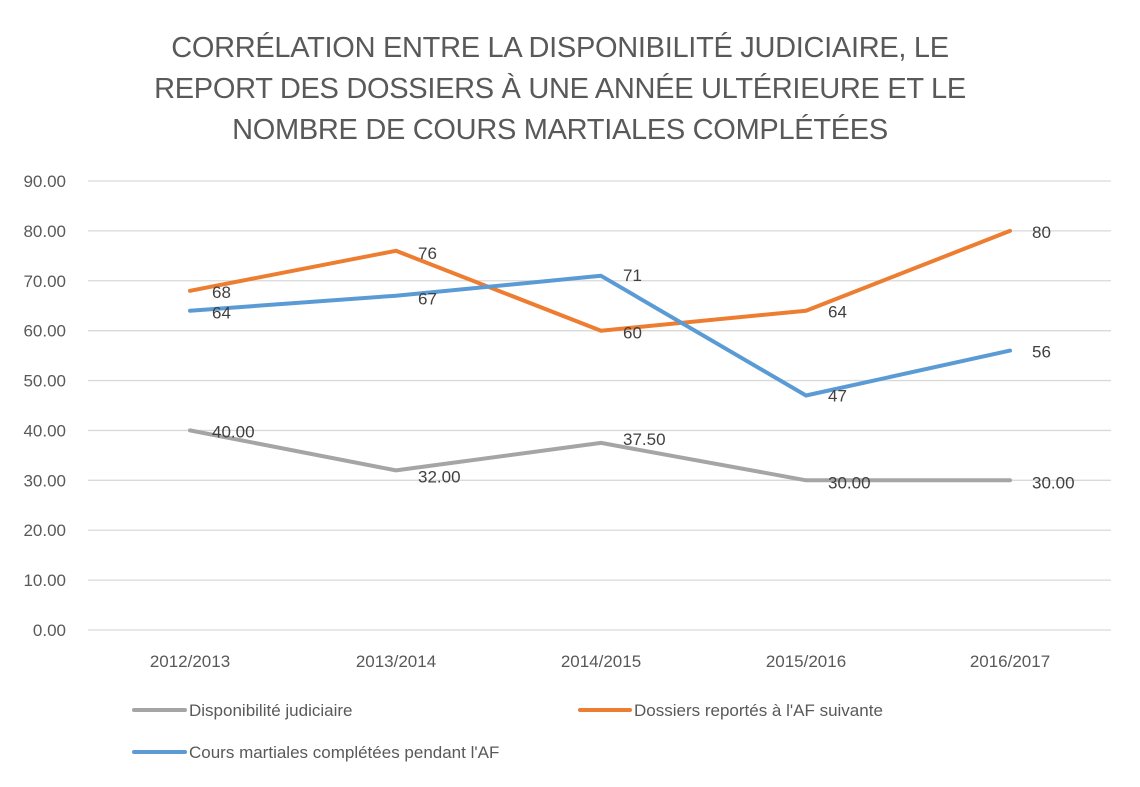 This screenshot has height=787, width=1140. I want to click on y-tick-label: 90.00, so click(44, 181).